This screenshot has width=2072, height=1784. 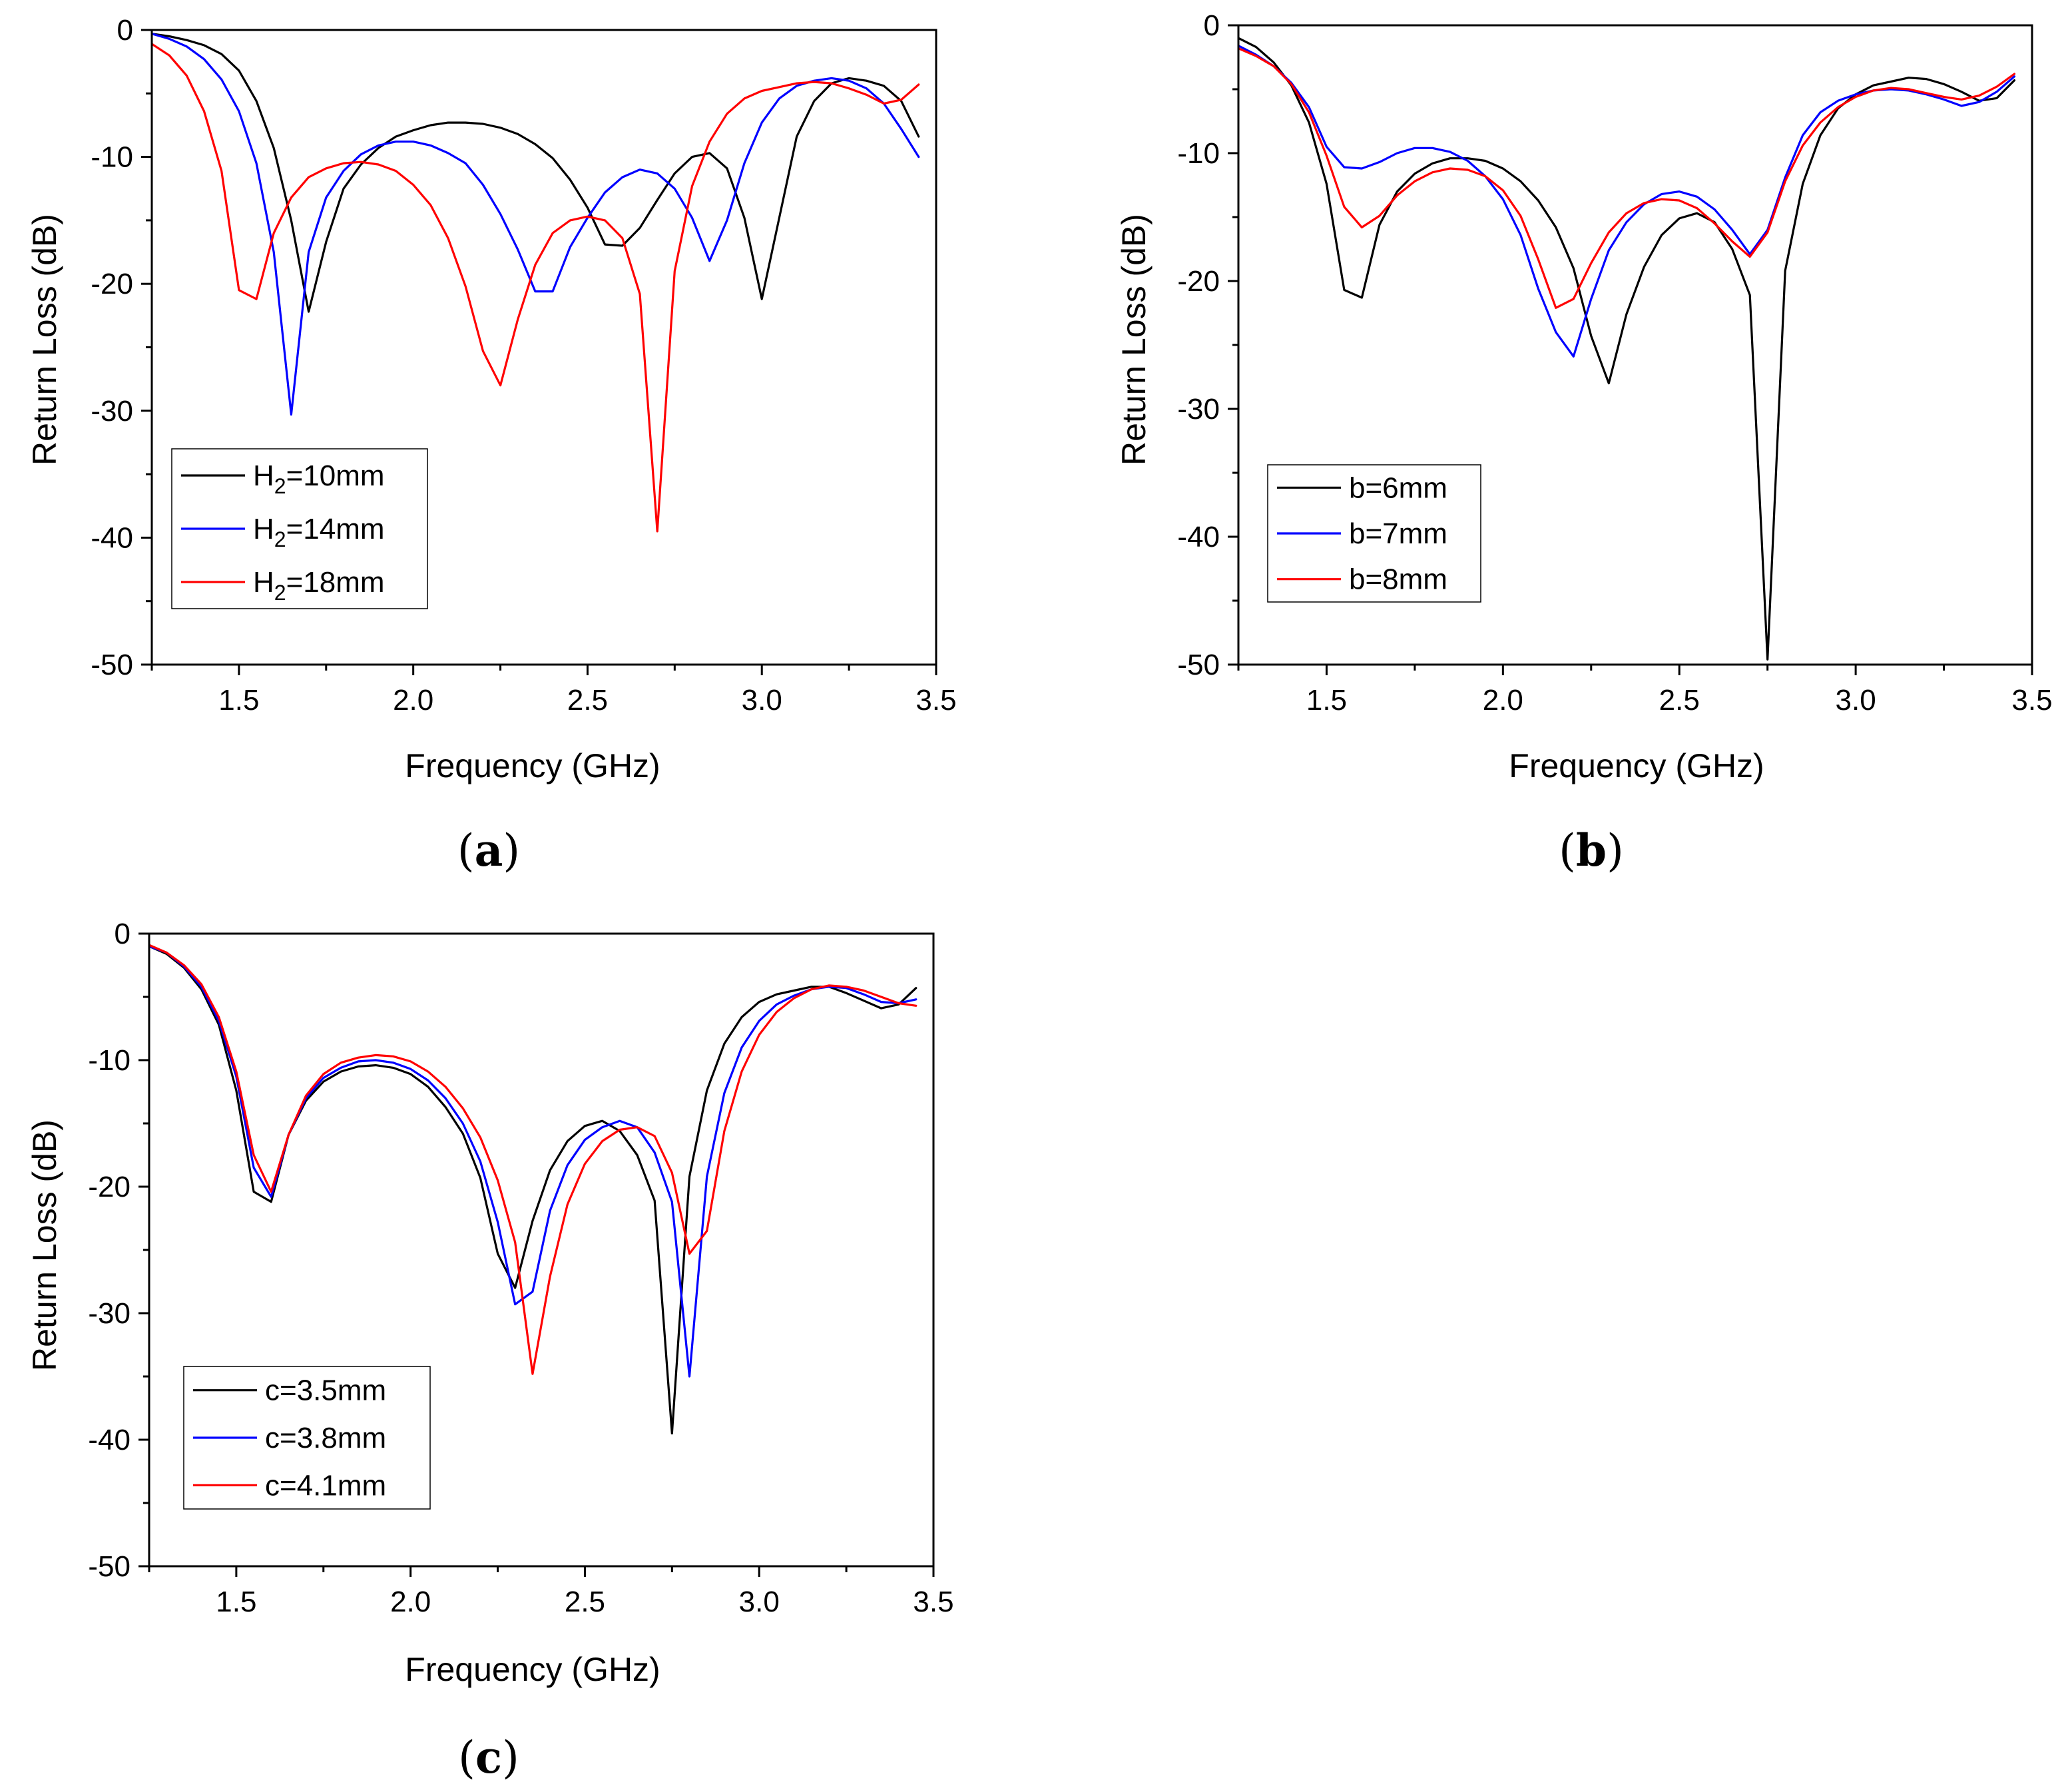 I want to click on panel-label-c: (c), so click(x=489, y=1757).